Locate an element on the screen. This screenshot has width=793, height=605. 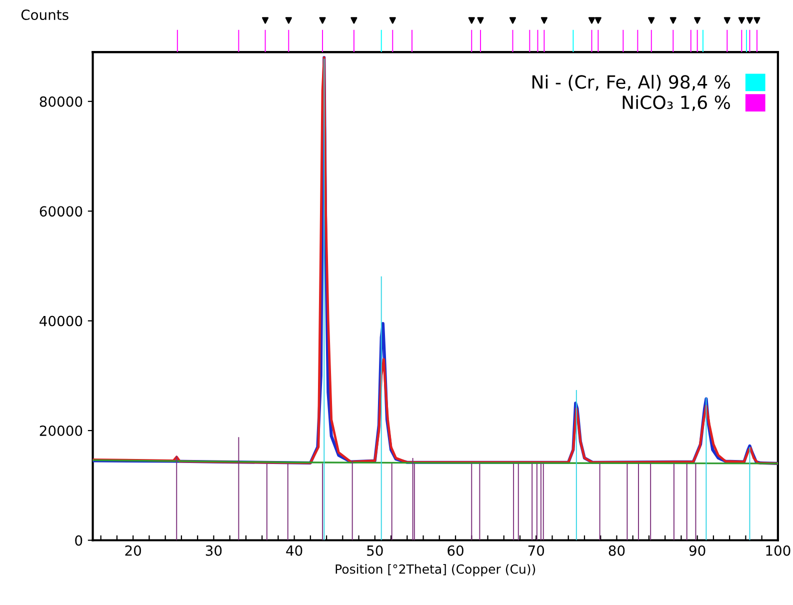
x-tick-label: 30 is located at coordinates (214, 550).